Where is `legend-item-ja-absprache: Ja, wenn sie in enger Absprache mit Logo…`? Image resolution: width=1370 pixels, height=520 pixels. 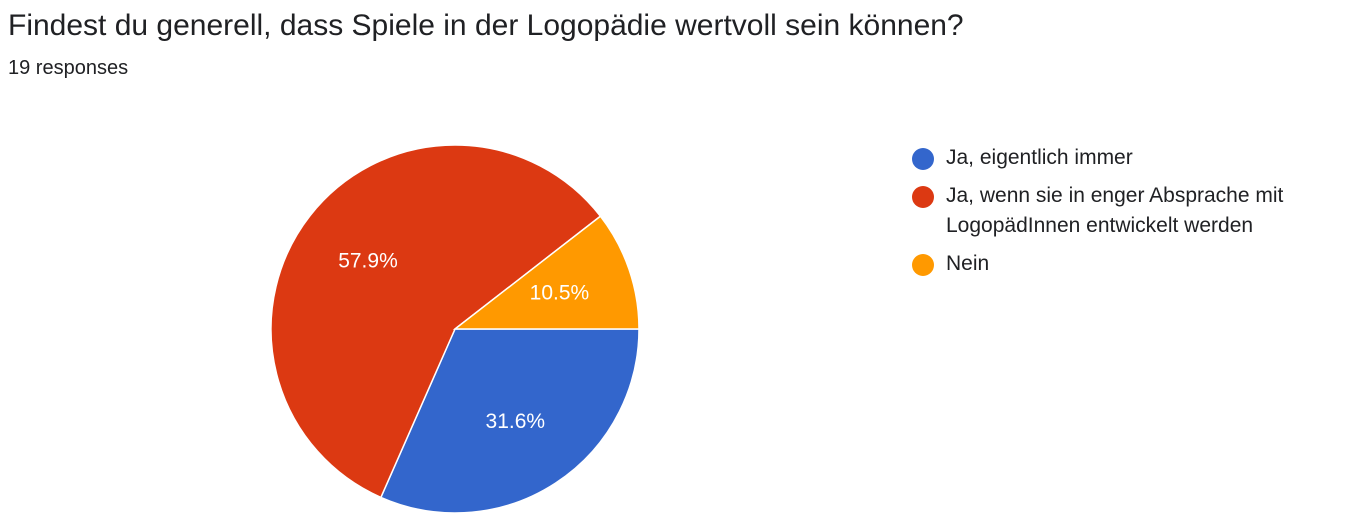 legend-item-ja-absprache: Ja, wenn sie in enger Absprache mit Logo… is located at coordinates (1132, 211).